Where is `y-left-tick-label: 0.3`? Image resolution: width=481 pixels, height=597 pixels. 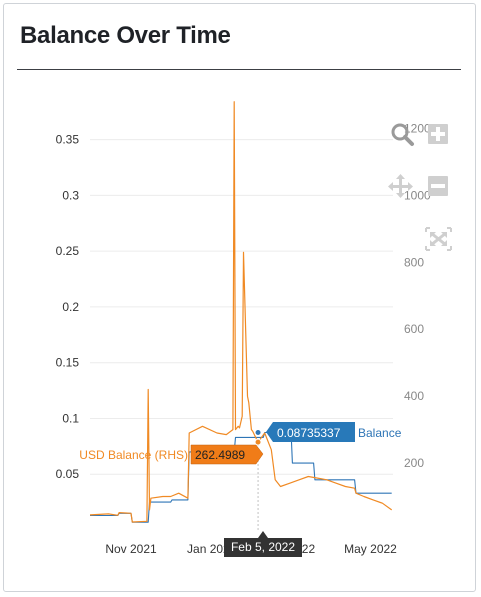
y-left-tick-label: 0.3 is located at coordinates (70, 195).